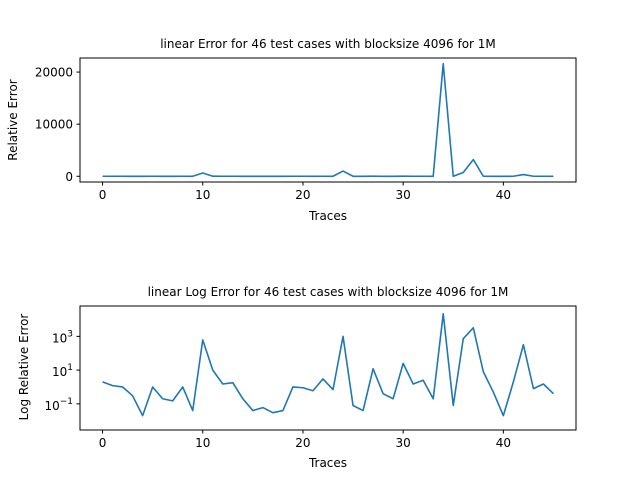 The image size is (640, 480). I want to click on y-tick-label: 10³, so click(62, 337).